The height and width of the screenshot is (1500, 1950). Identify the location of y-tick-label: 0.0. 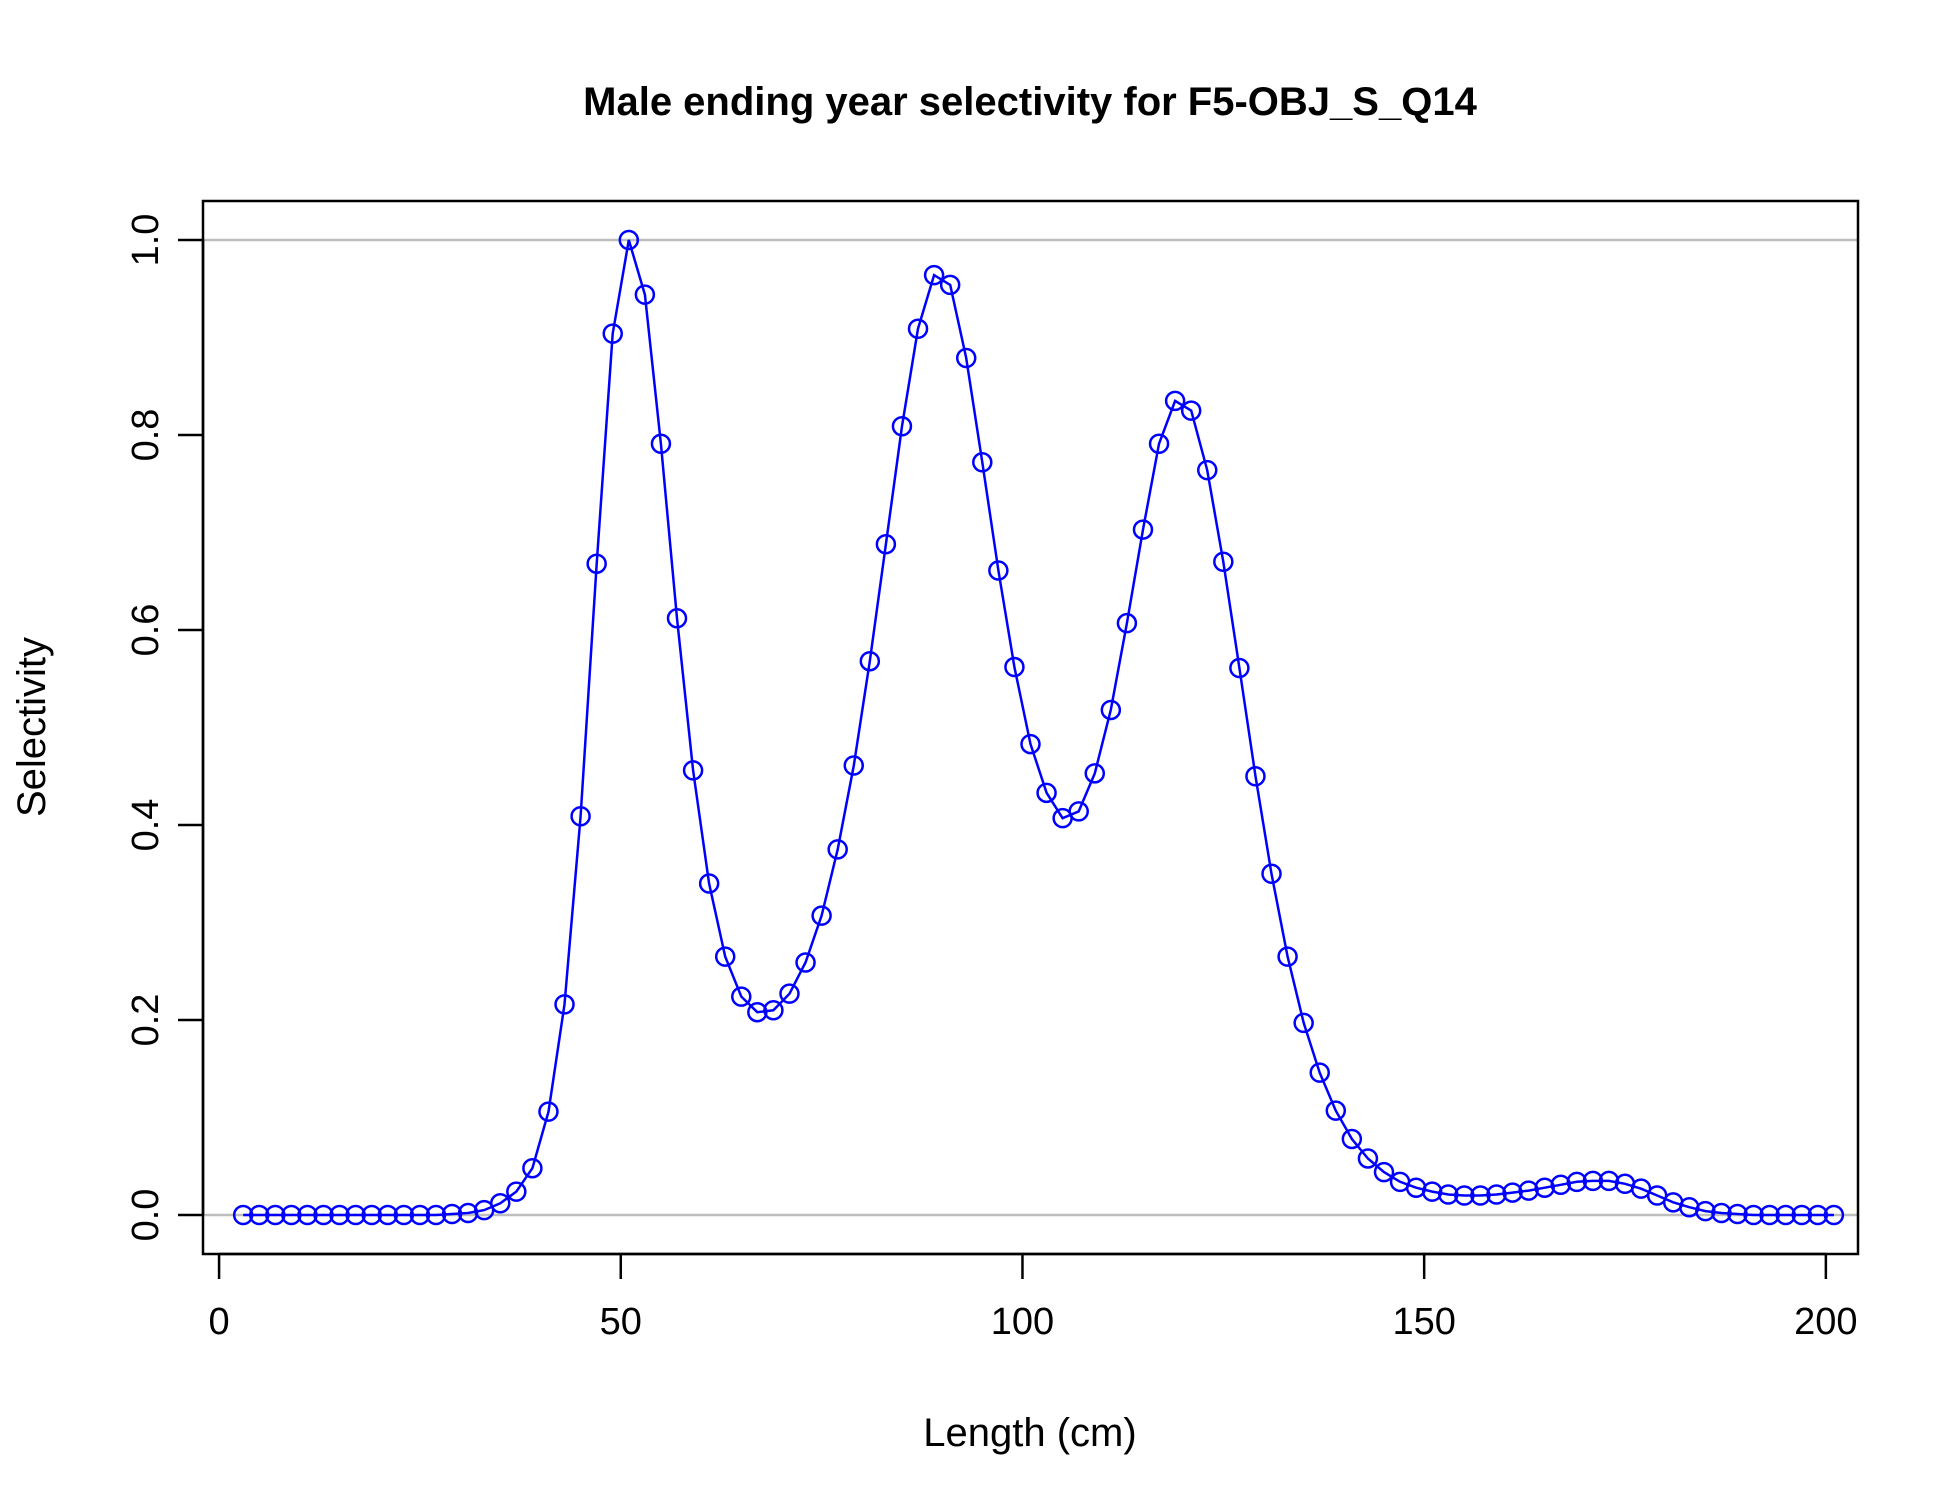
(146, 1215).